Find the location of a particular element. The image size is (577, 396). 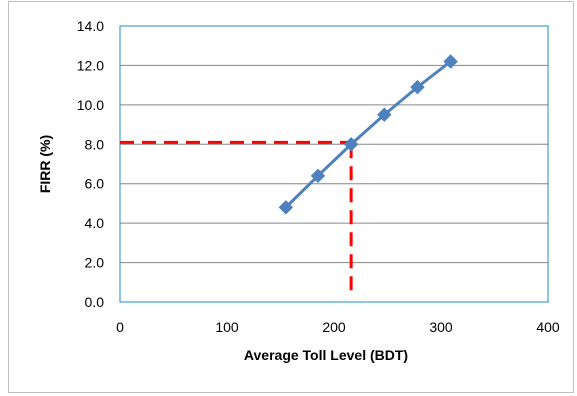

x-tick-label: 100 is located at coordinates (227, 327).